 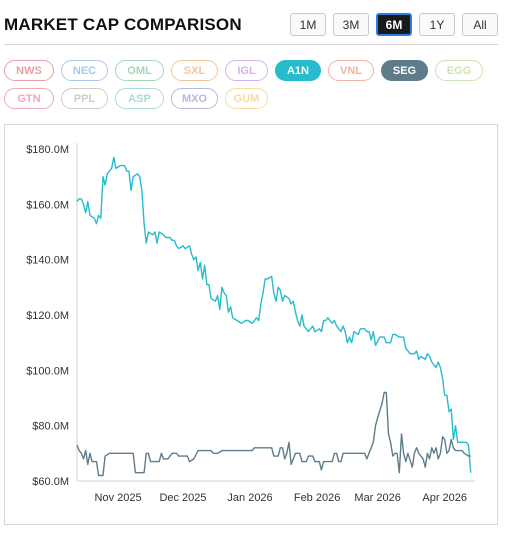 I want to click on ticker-chip-igl: IGL, so click(x=246, y=70).